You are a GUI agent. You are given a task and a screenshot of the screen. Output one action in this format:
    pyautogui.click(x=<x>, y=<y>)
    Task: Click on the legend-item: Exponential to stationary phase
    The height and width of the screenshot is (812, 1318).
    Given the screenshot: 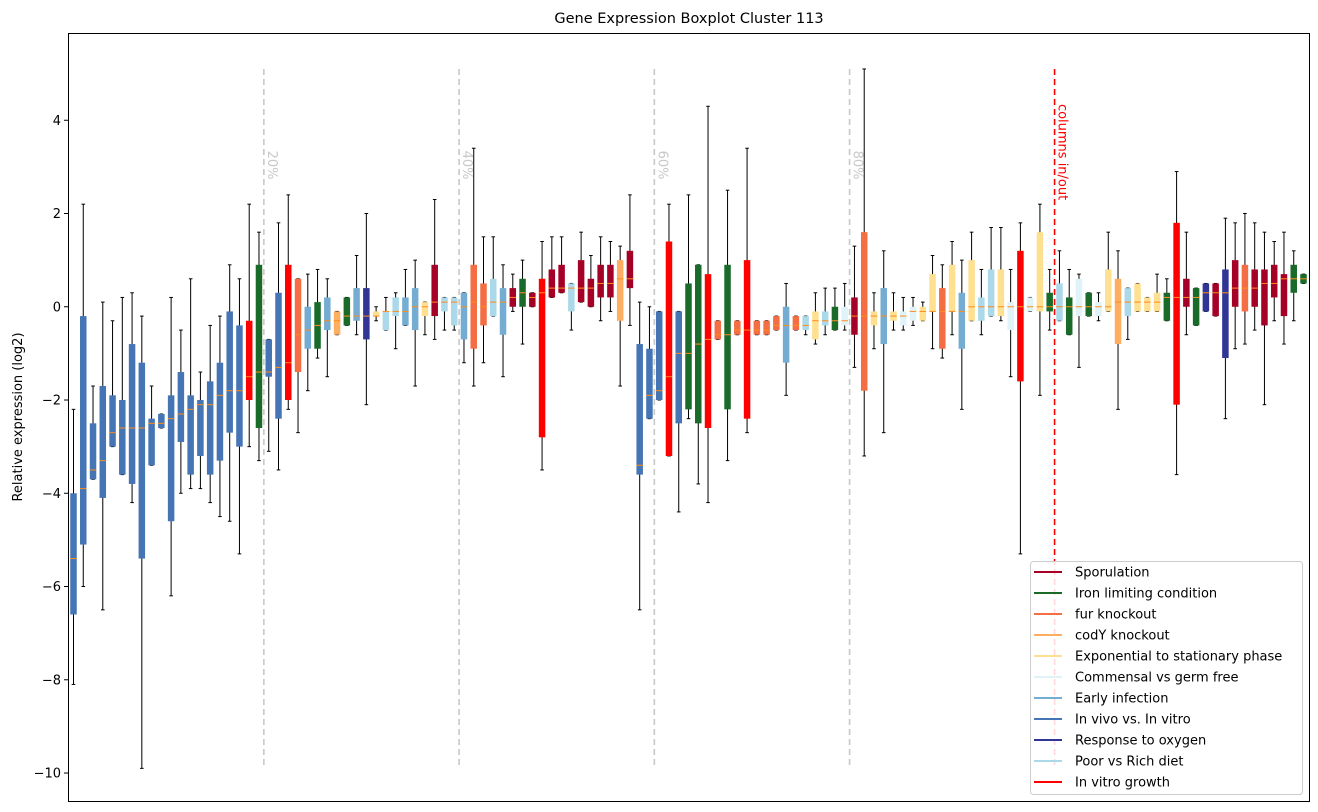 What is the action you would take?
    pyautogui.click(x=1158, y=657)
    